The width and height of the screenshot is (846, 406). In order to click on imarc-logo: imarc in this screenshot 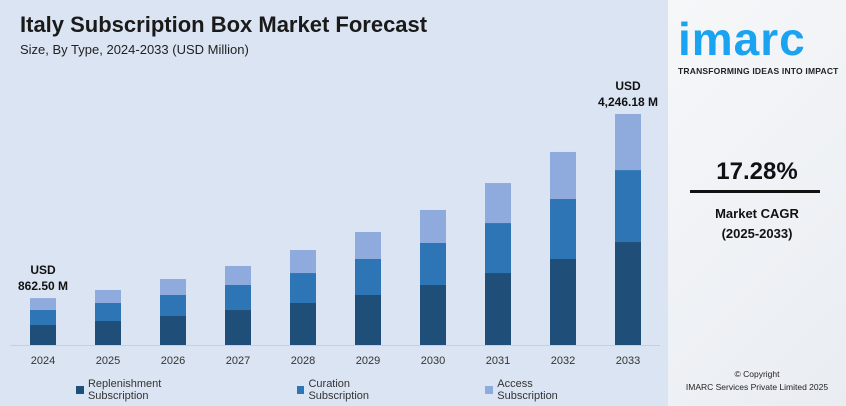, I will do `click(742, 39)`.